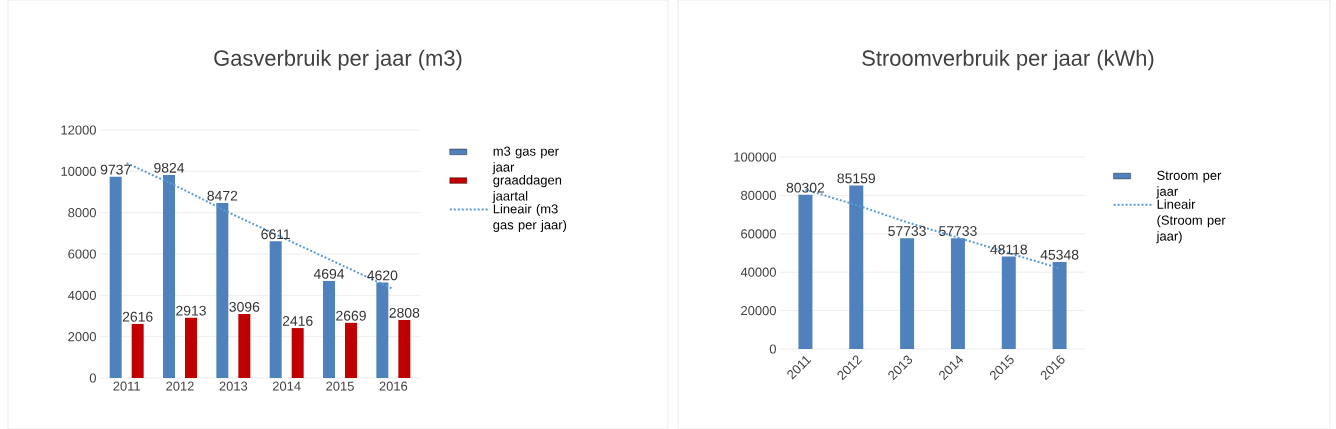  Describe the element at coordinates (758, 195) in the screenshot. I see `y-tick-label: 80000` at that location.